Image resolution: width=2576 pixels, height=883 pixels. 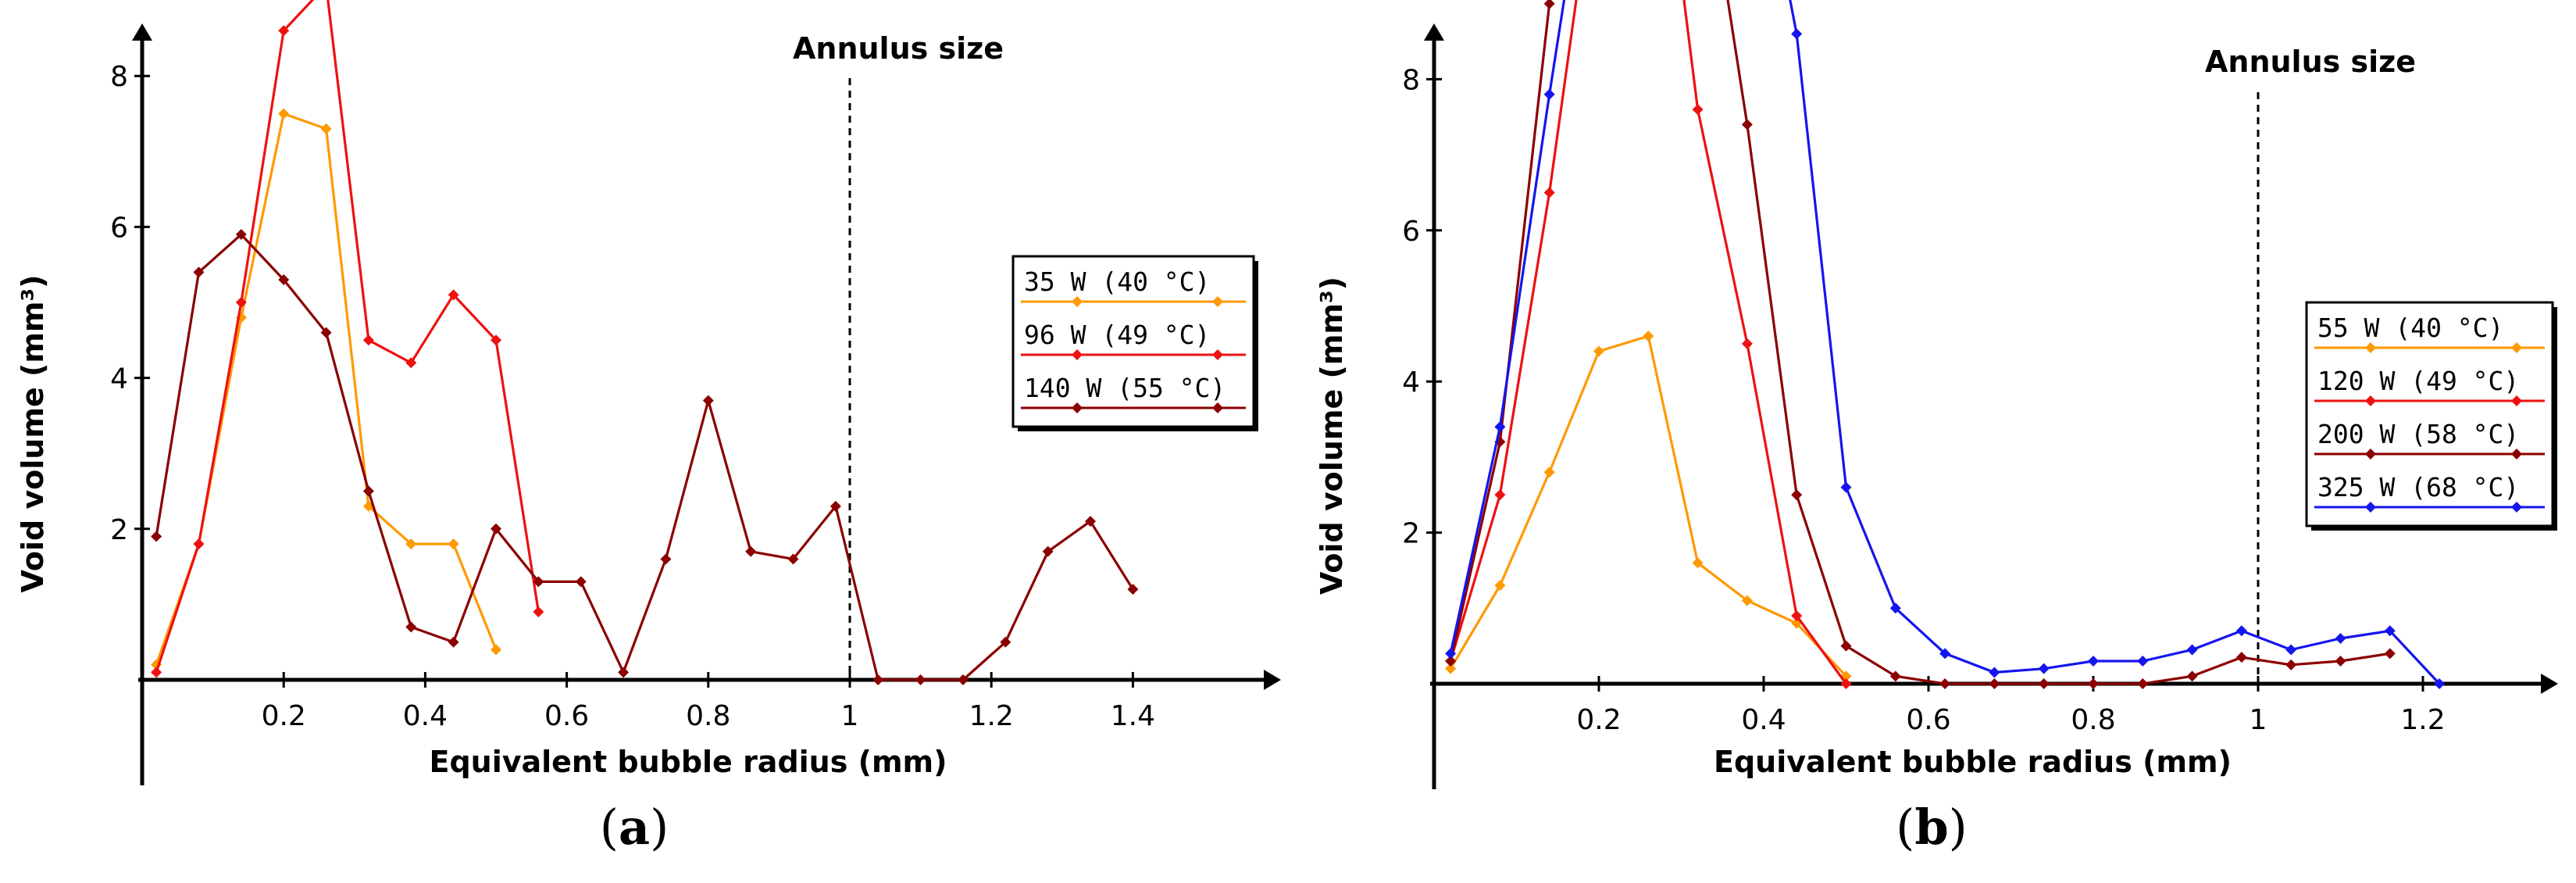 I want to click on panel-a-legend-label-2: 96 W (49 °C), so click(x=1117, y=335).